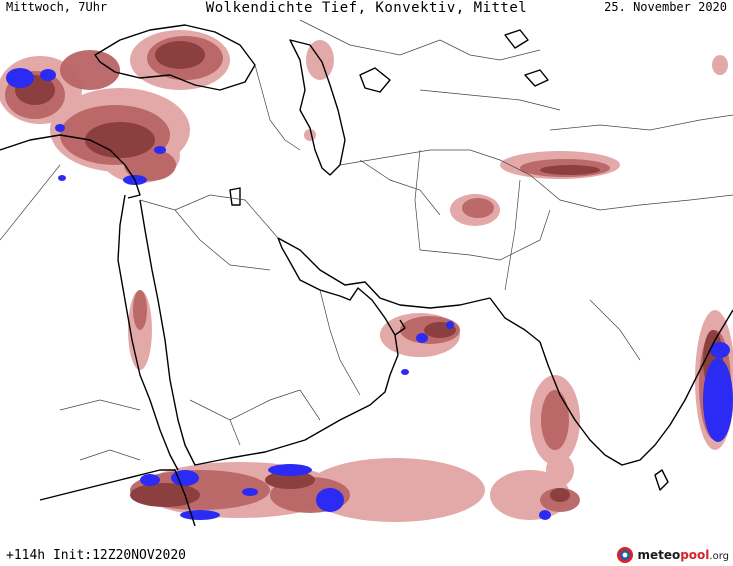 The image size is (733, 566). What do you see at coordinates (366, 546) in the screenshot?
I see `footer-bar: +114h Init:12Z20NOV2020 meteopool.org` at bounding box center [366, 546].